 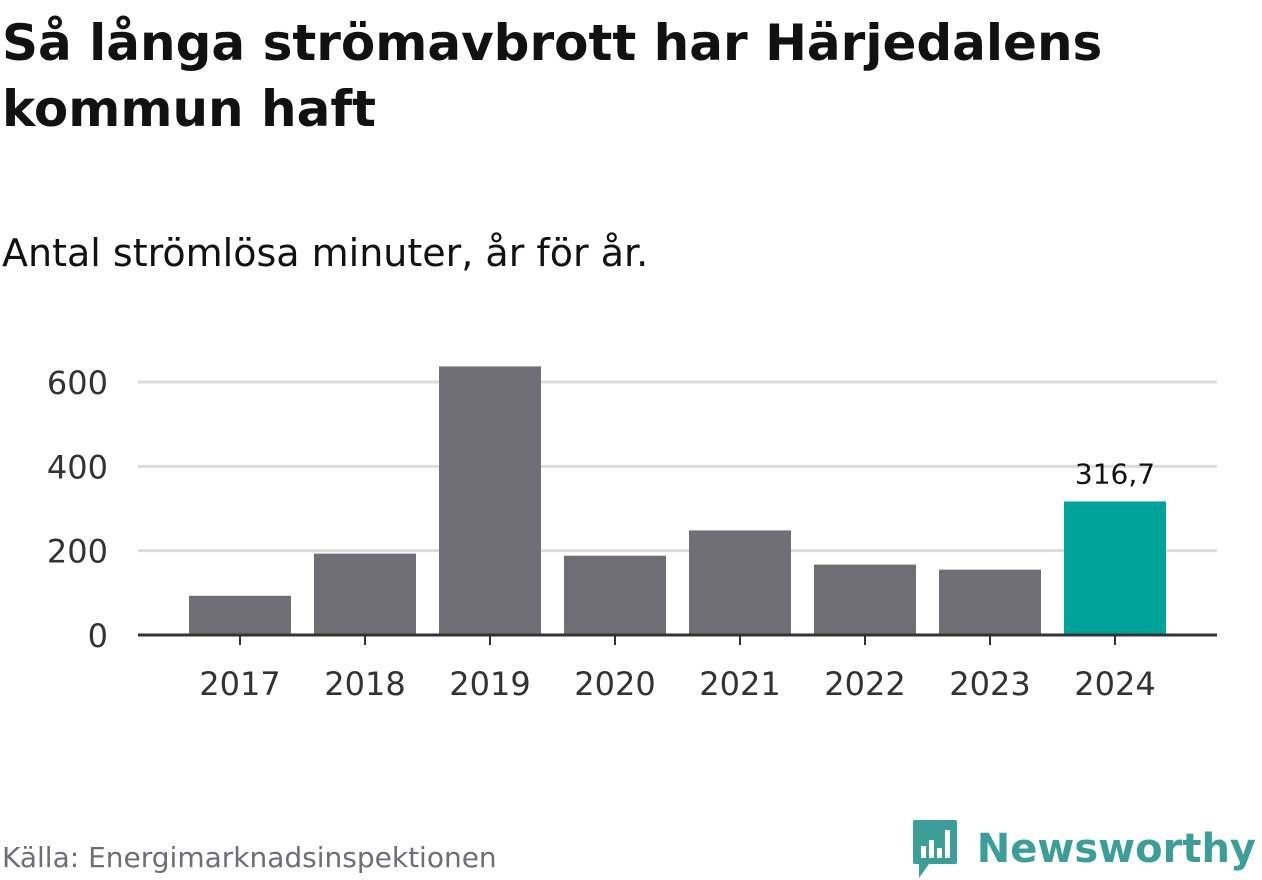 I want to click on x-tick-label: 2020, so click(x=614, y=684).